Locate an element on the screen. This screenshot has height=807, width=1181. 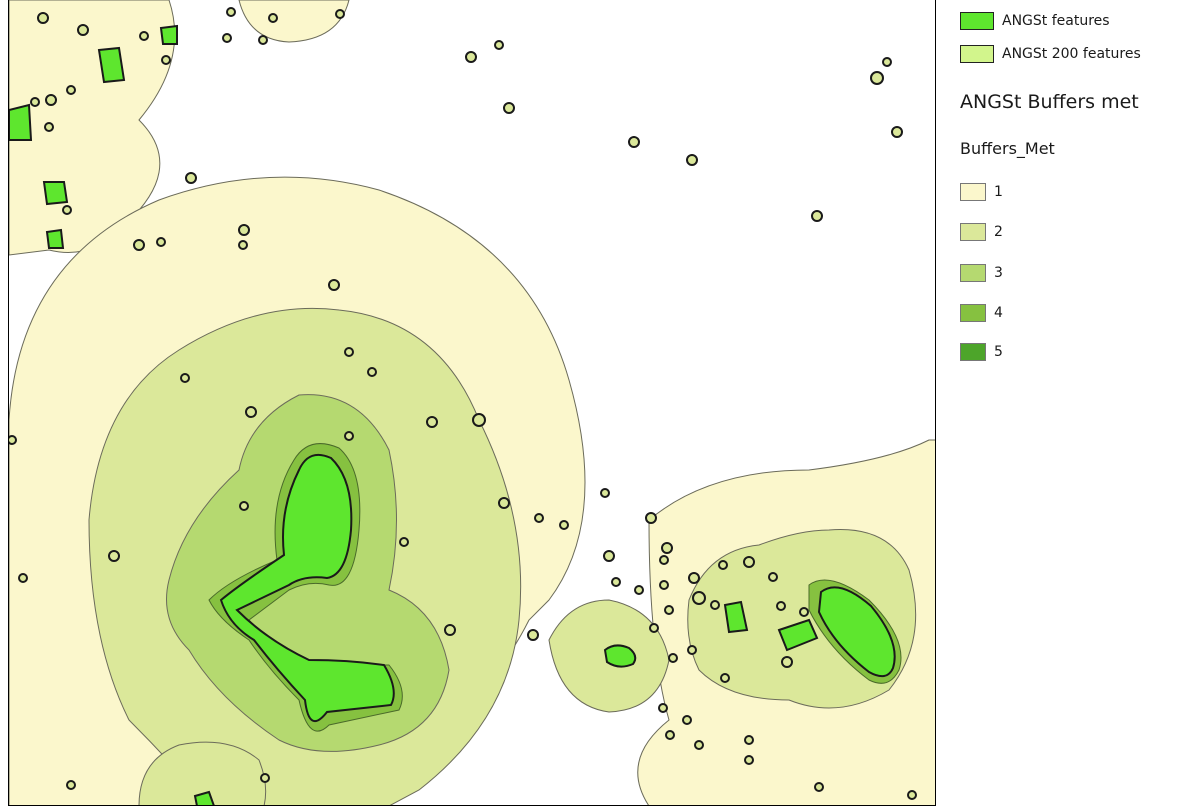
legend-class-3: 3 is located at coordinates (981, 273).